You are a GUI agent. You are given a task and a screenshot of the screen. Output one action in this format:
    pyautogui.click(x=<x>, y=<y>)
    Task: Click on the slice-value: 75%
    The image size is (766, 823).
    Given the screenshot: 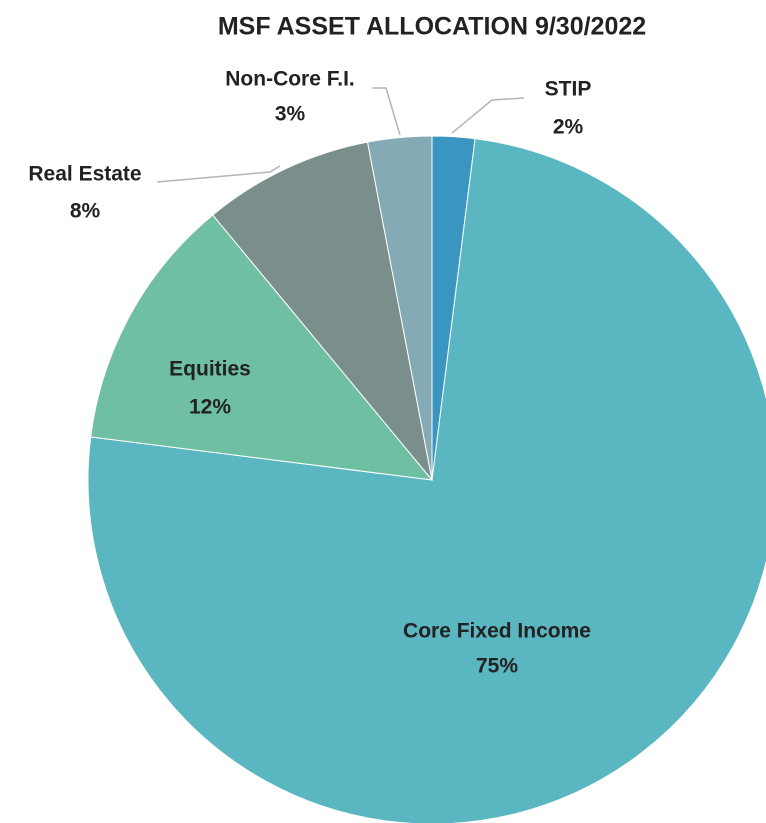 What is the action you would take?
    pyautogui.click(x=497, y=666)
    